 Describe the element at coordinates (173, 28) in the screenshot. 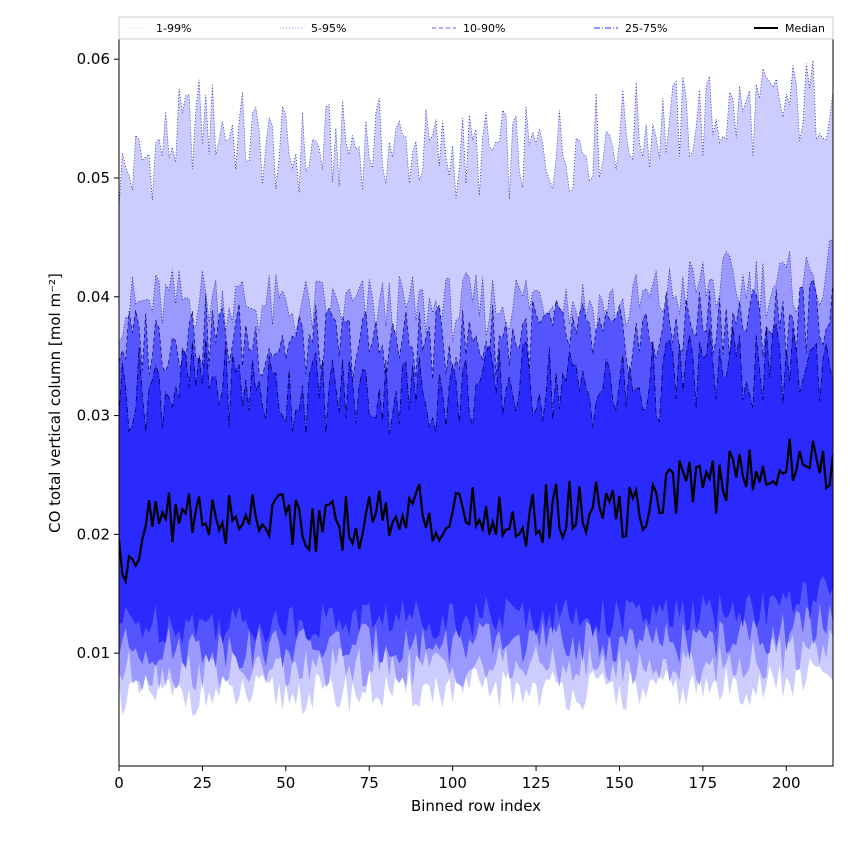

I see `legend-label: 1-99%` at that location.